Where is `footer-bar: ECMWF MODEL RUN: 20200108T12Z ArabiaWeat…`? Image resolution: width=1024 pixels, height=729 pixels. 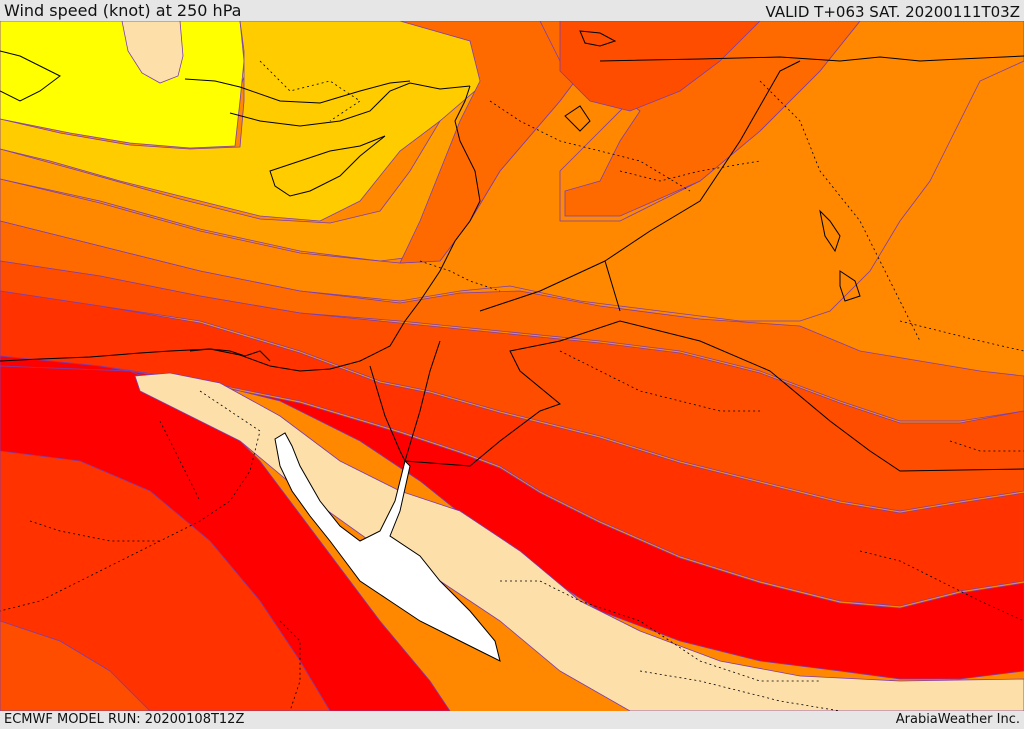 footer-bar: ECMWF MODEL RUN: 20200108T12Z ArabiaWeat… is located at coordinates (512, 720).